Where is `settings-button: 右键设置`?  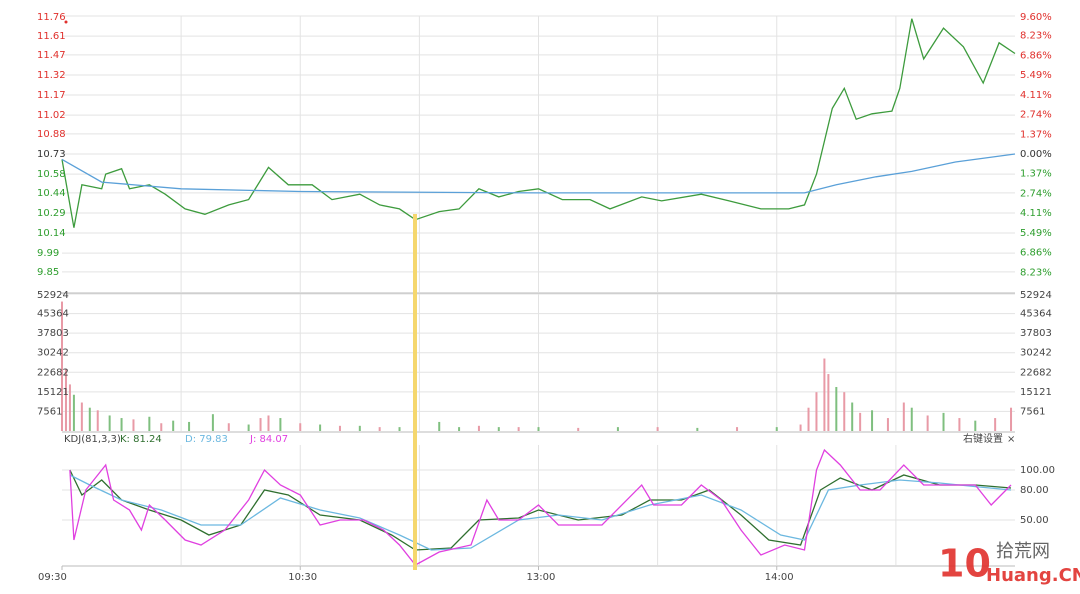
settings-button: 右键设置 is located at coordinates (983, 438).